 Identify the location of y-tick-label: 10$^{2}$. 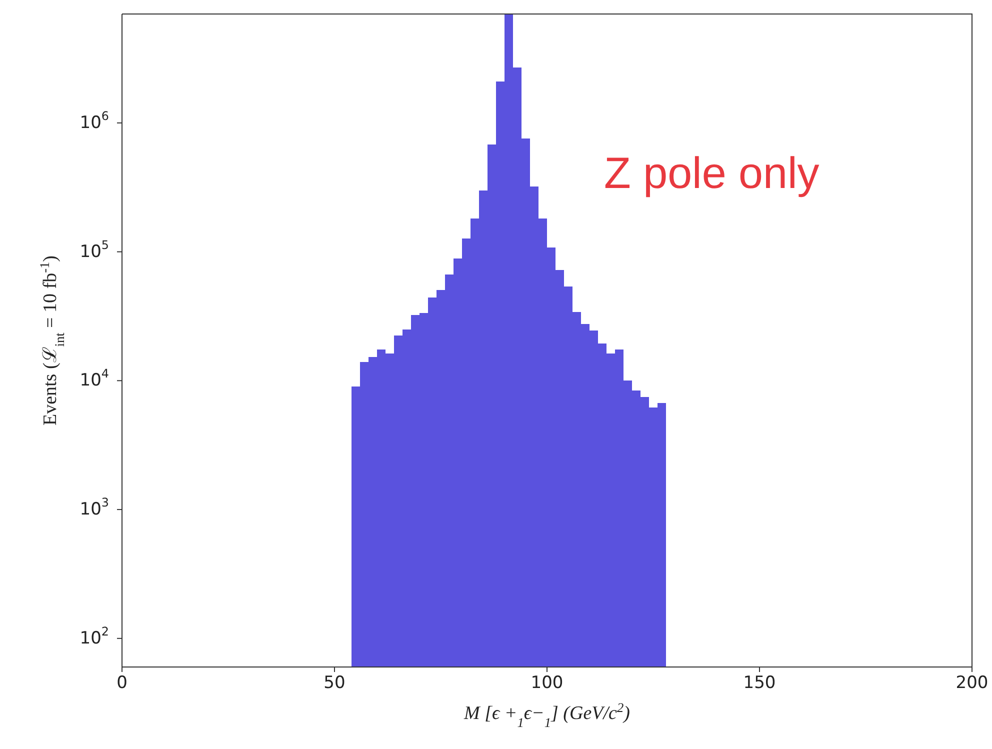
(94, 636).